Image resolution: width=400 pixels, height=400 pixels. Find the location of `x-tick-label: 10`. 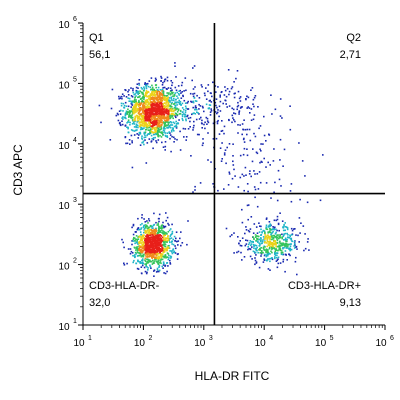

x-tick-label: 10 is located at coordinates (261, 343).